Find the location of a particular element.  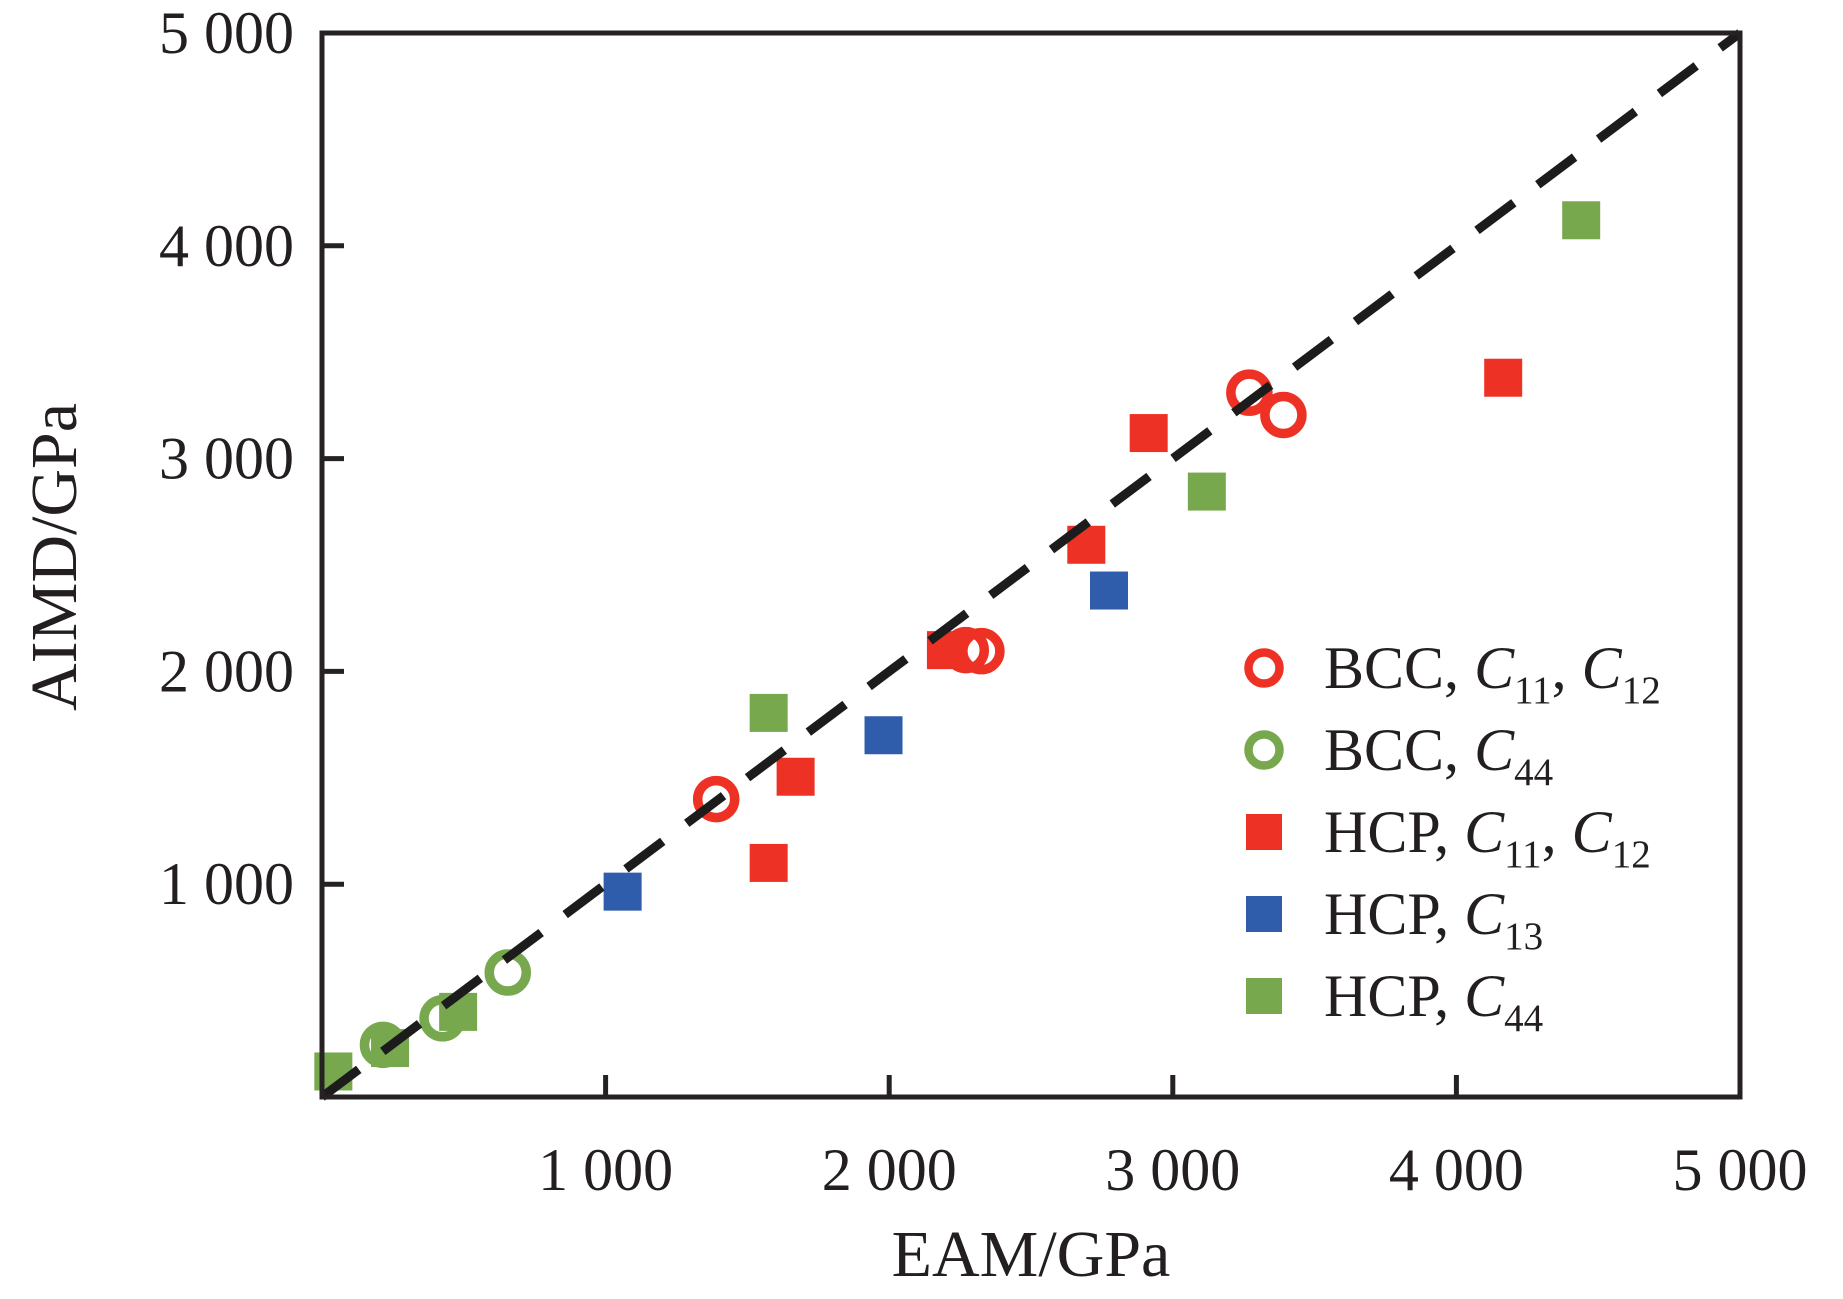

legend-item-label: HCP, C13 is located at coordinates (1433, 919).